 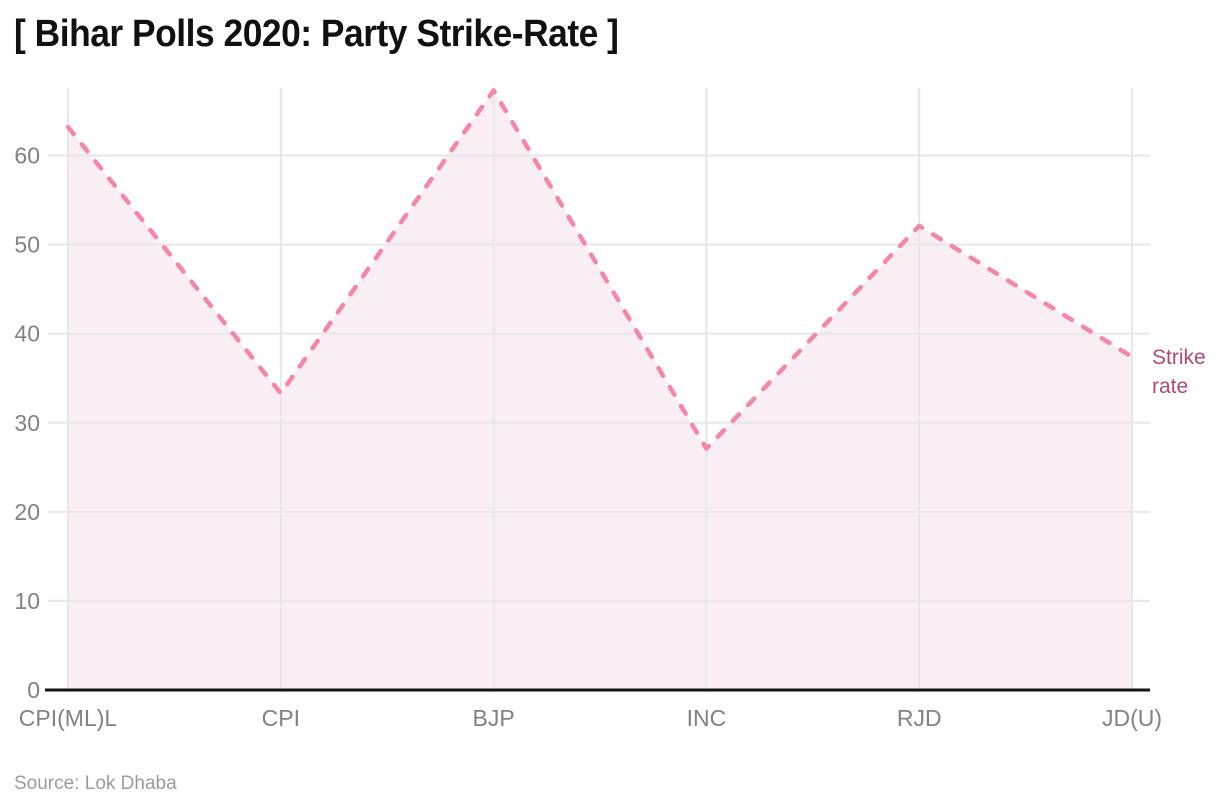 What do you see at coordinates (494, 718) in the screenshot?
I see `x-axis-label: BJP` at bounding box center [494, 718].